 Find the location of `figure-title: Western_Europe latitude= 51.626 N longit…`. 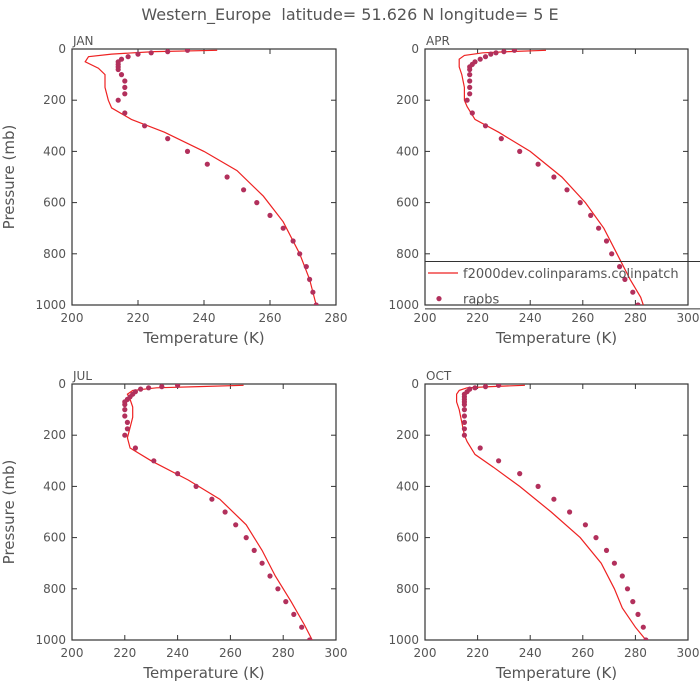

figure-title: Western_Europe latitude= 51.626 N longit… is located at coordinates (349, 15).